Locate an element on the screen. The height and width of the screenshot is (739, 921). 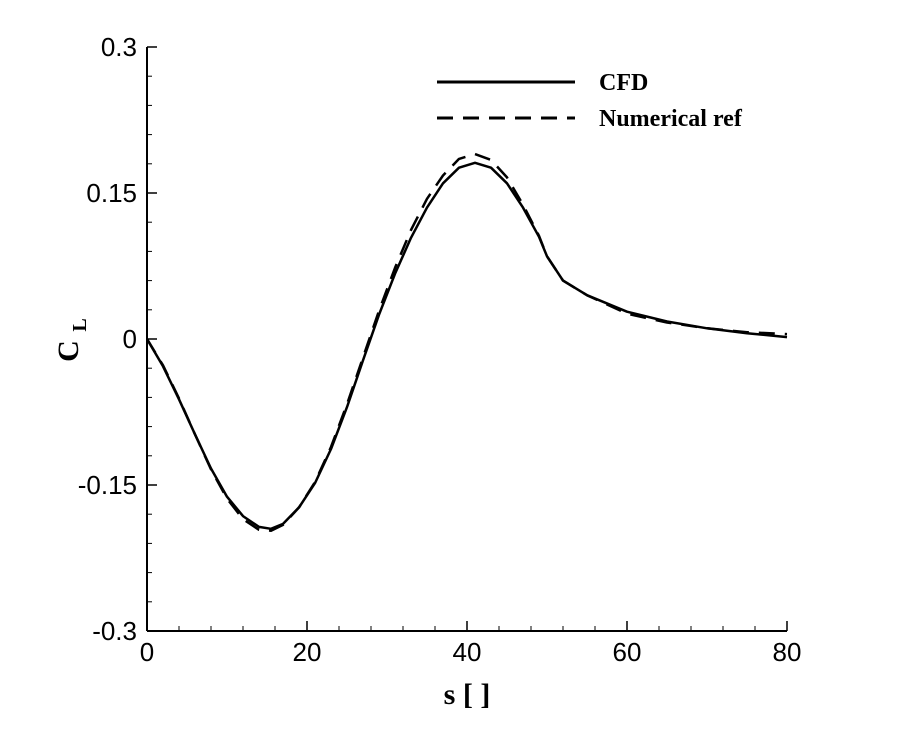
legend-label-numerical-ref: Numerical ref is located at coordinates (671, 119).